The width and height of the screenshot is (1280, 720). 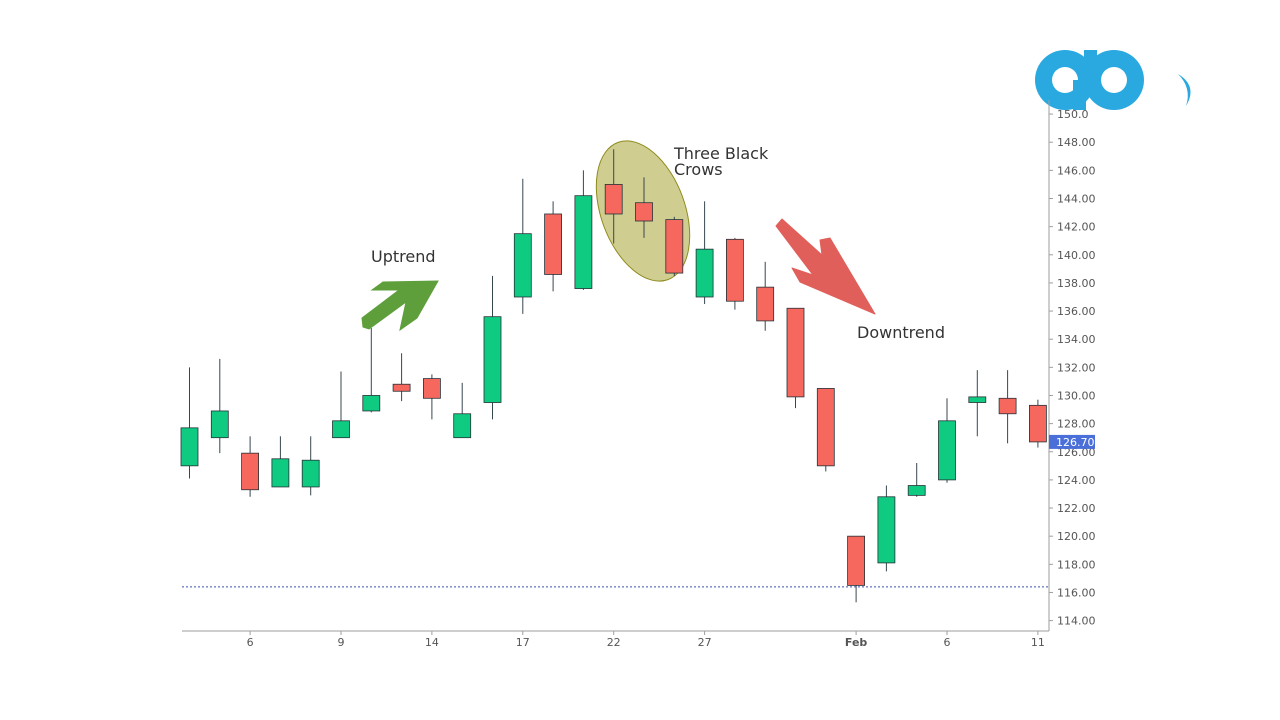 What do you see at coordinates (1076, 564) in the screenshot?
I see `y-tick-label: 118.00` at bounding box center [1076, 564].